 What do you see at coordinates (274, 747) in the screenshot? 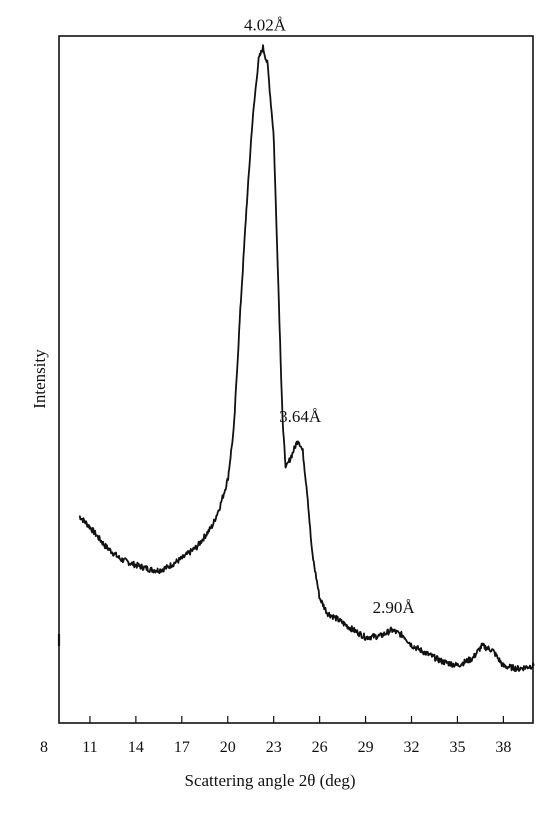
I see `x-tick-label: 23` at bounding box center [274, 747].